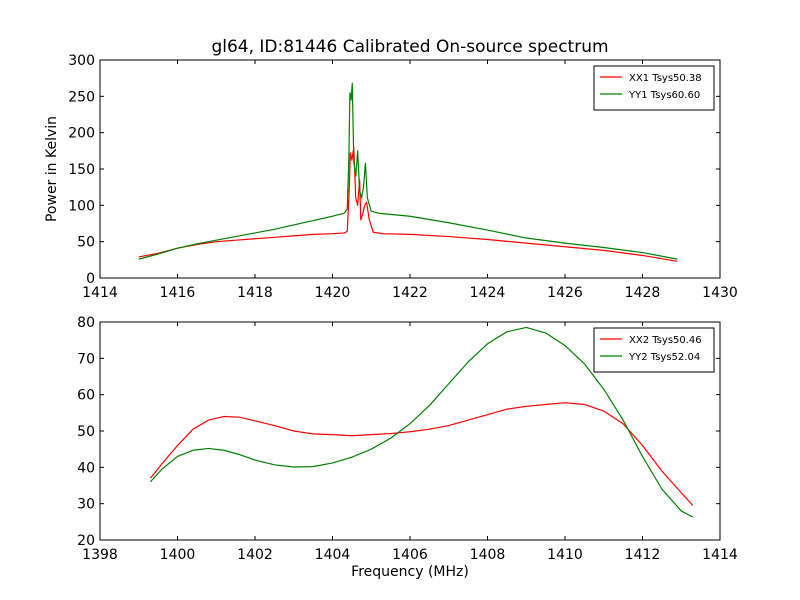 This screenshot has width=800, height=600. I want to click on x-tick-label: 1416, so click(178, 293).